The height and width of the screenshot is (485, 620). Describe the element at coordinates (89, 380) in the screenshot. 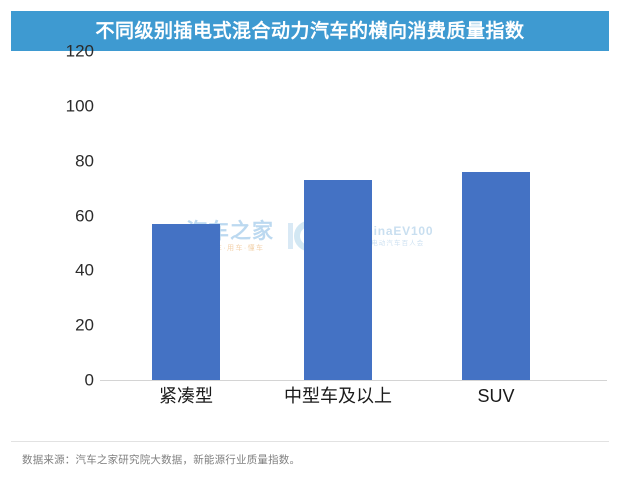

I see `y-tick-label: 0` at that location.